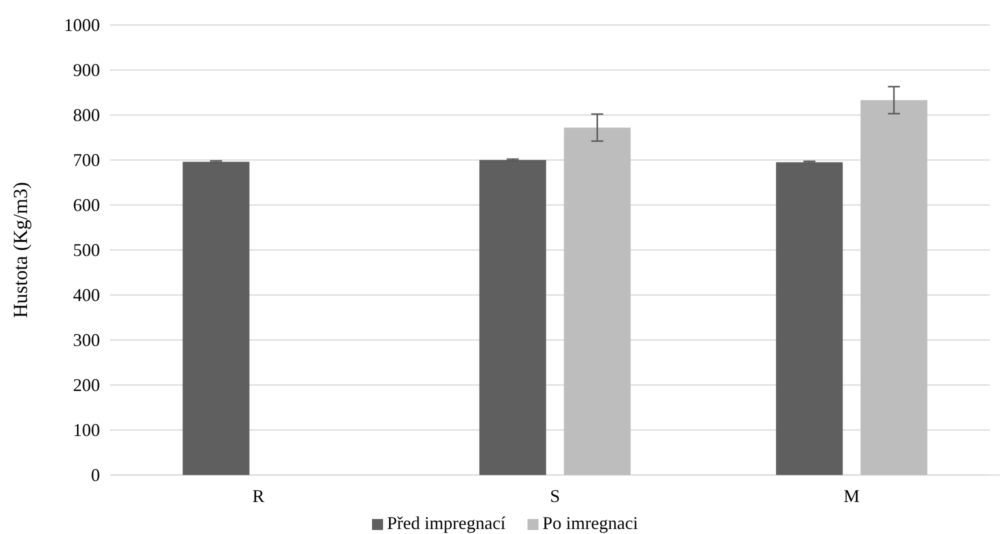  What do you see at coordinates (86, 204) in the screenshot?
I see `y-tick-label: 600` at bounding box center [86, 204].